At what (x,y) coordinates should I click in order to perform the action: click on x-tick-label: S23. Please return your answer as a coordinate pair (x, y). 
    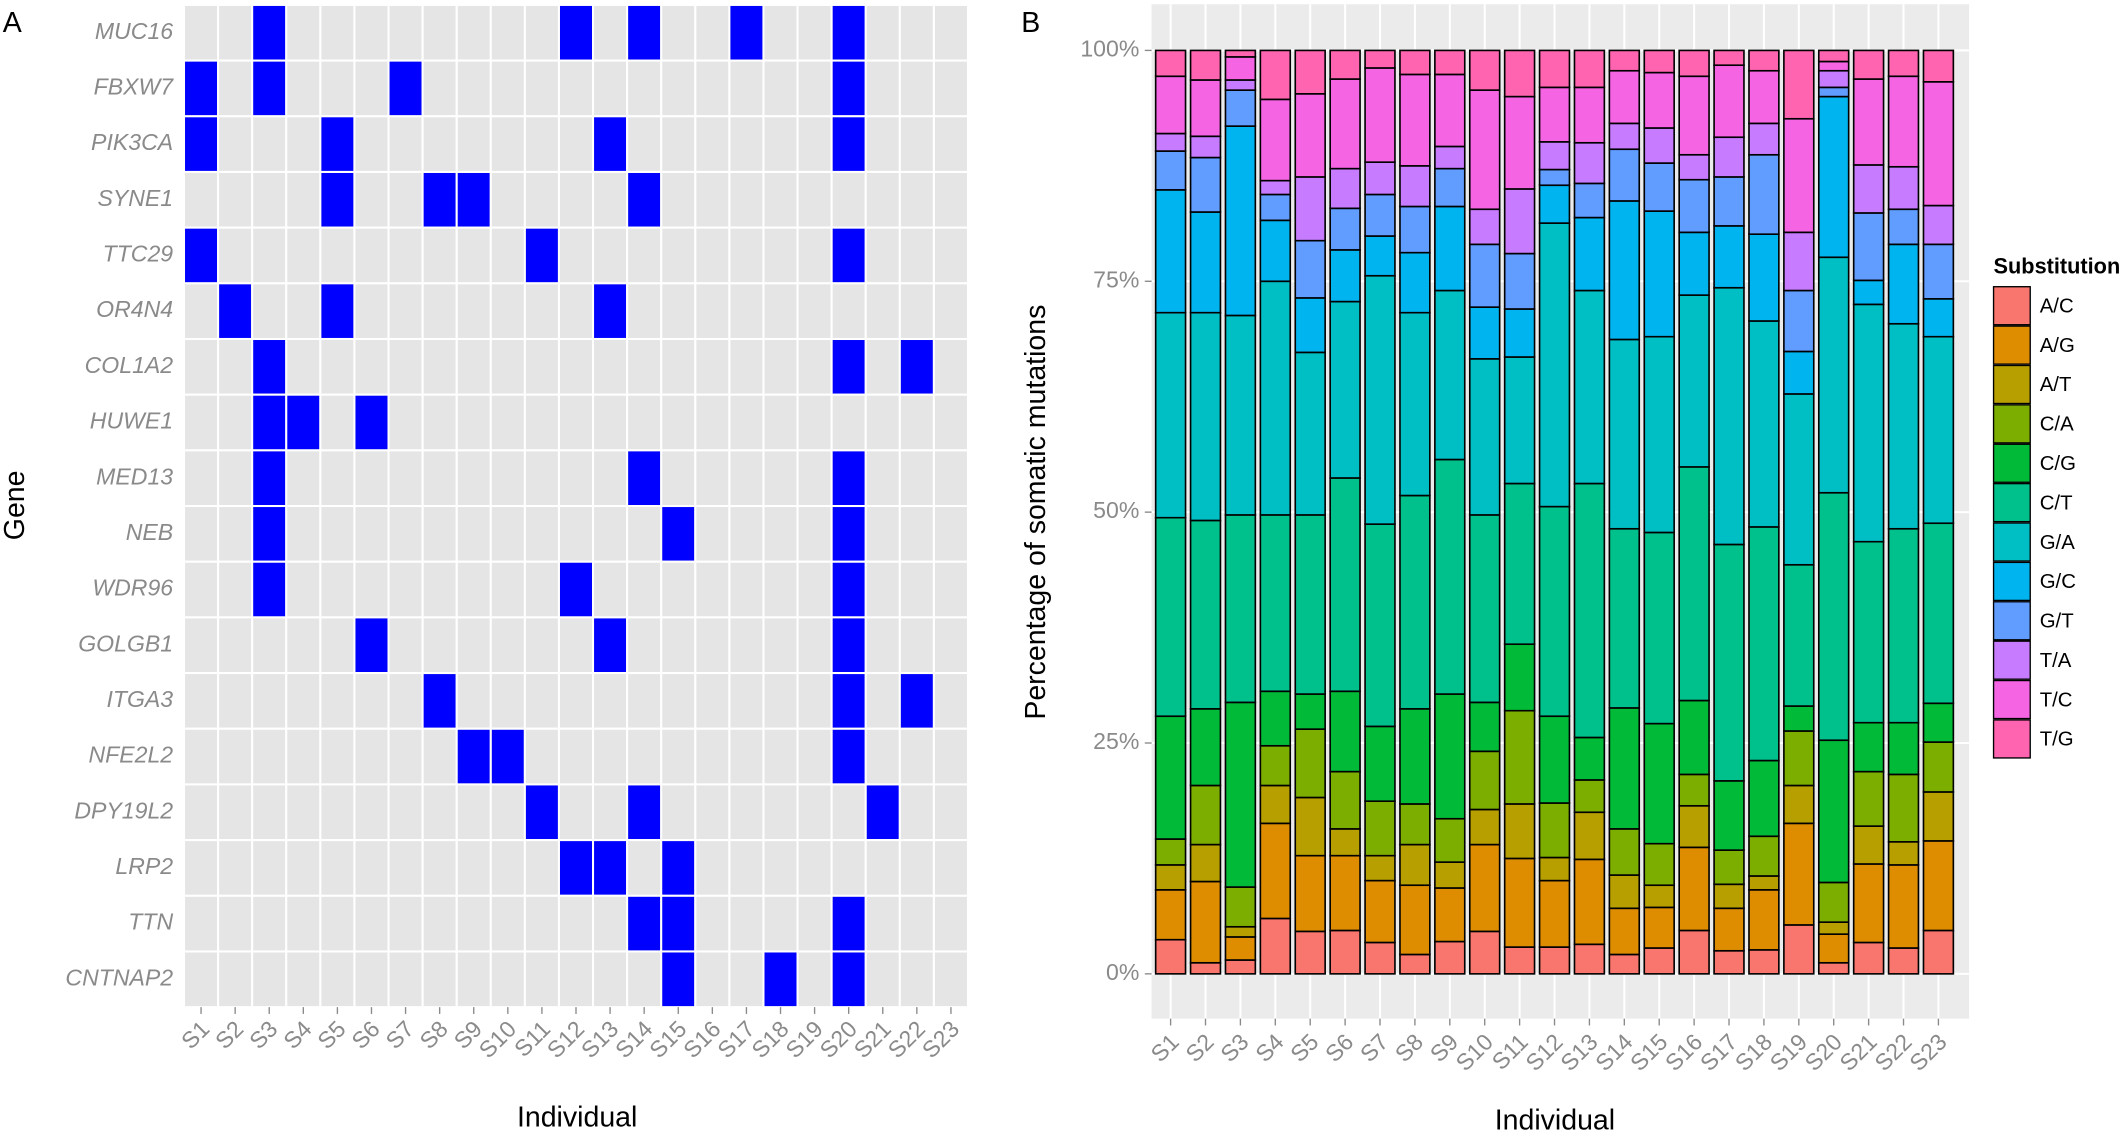
    Looking at the image, I should click on (1927, 1052).